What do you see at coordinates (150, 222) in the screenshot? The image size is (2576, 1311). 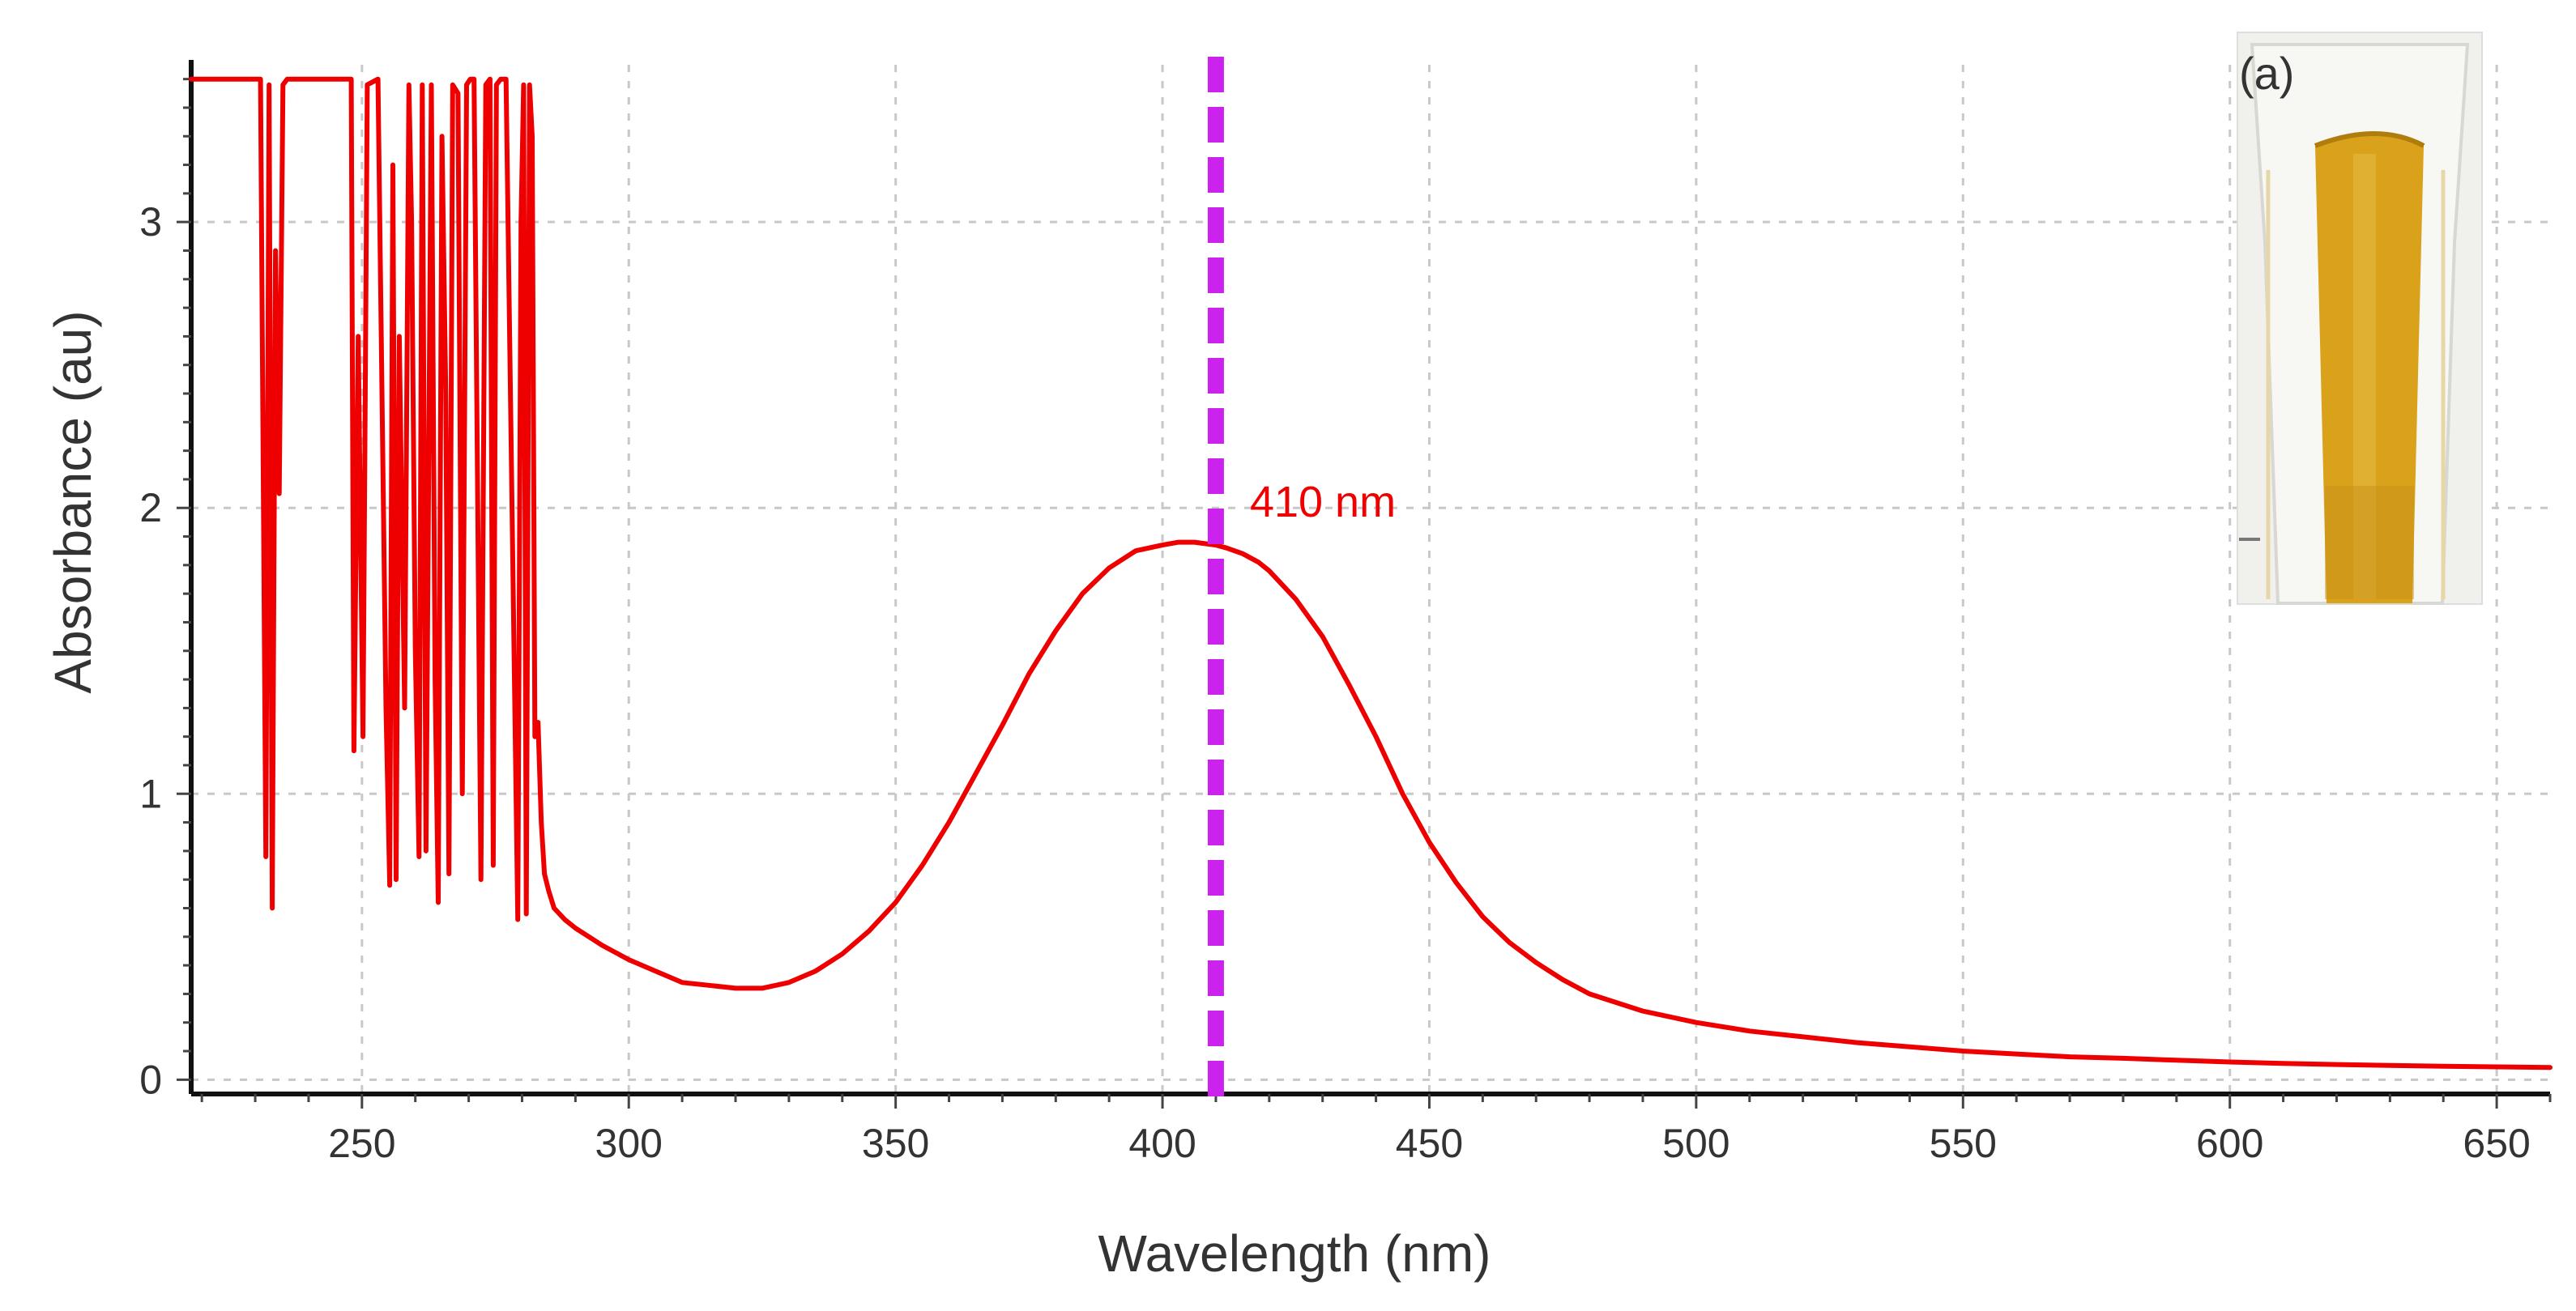 I see `y-tick-label: 3` at bounding box center [150, 222].